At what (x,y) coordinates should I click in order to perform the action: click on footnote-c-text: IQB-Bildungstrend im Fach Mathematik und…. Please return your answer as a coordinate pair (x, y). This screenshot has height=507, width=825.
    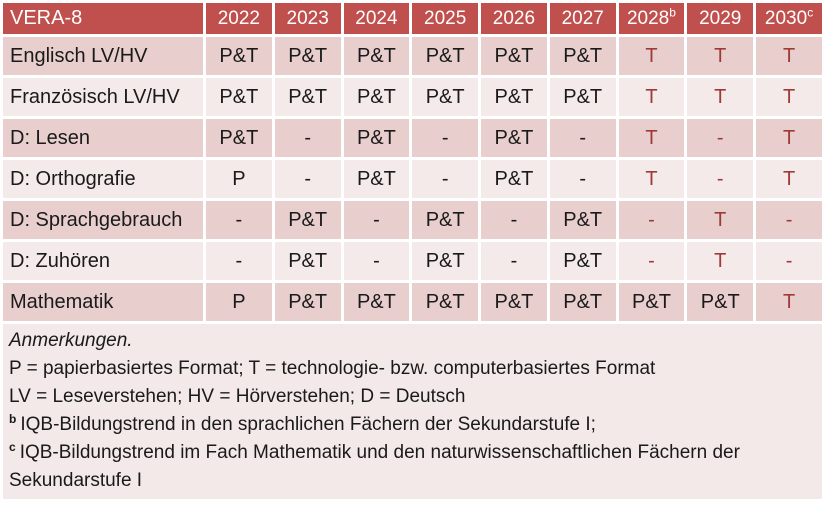
    Looking at the image, I should click on (374, 466).